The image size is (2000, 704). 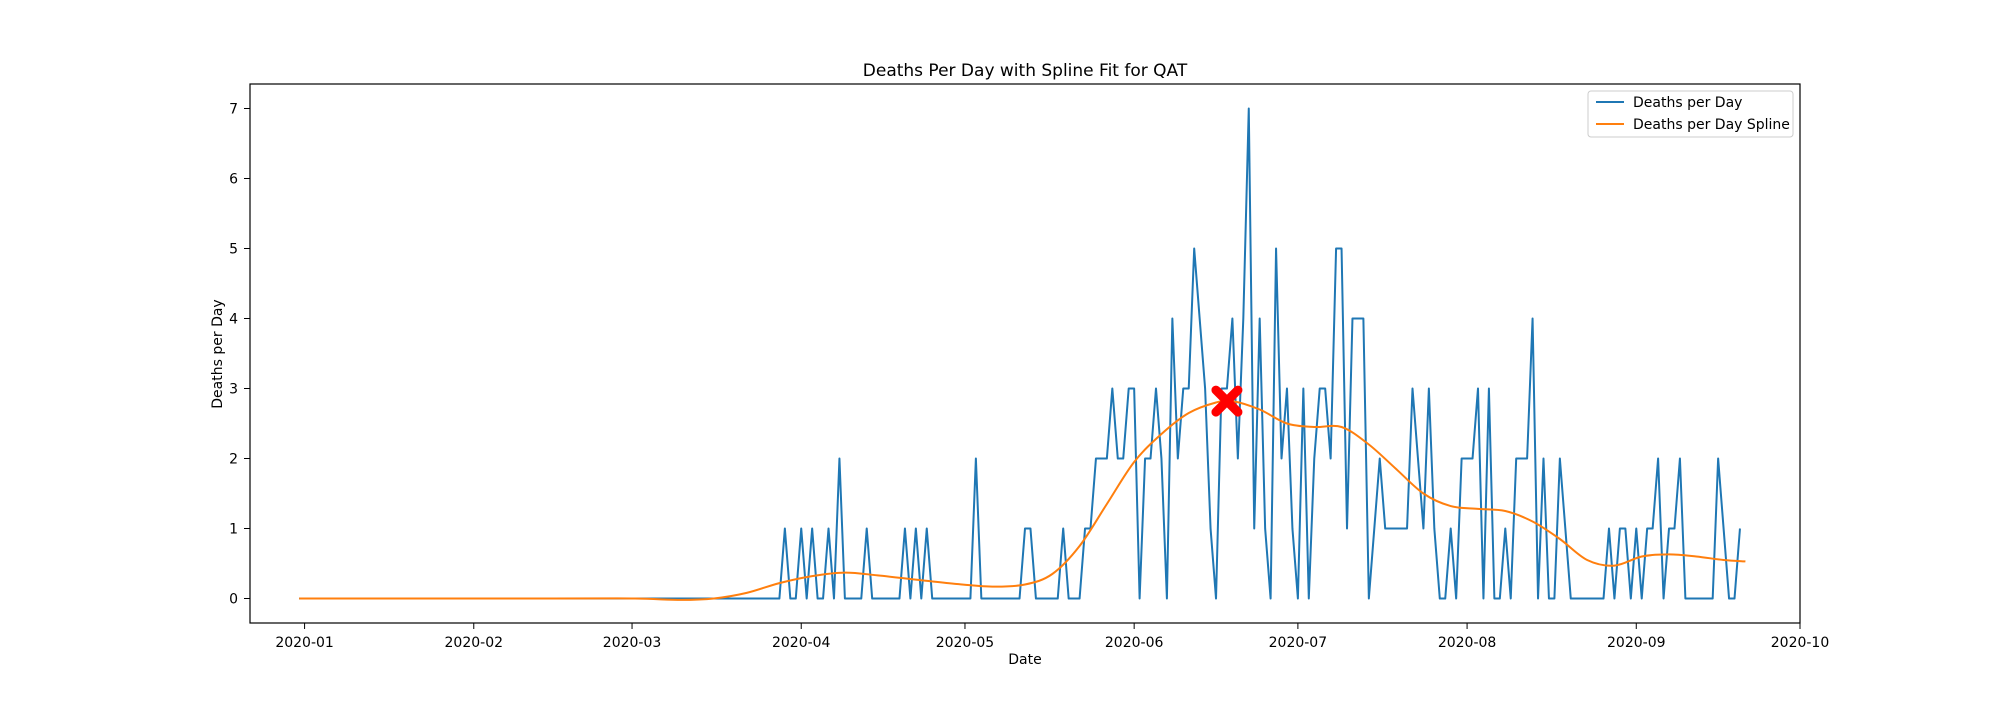 I want to click on y-tick-label: 5, so click(x=233, y=250).